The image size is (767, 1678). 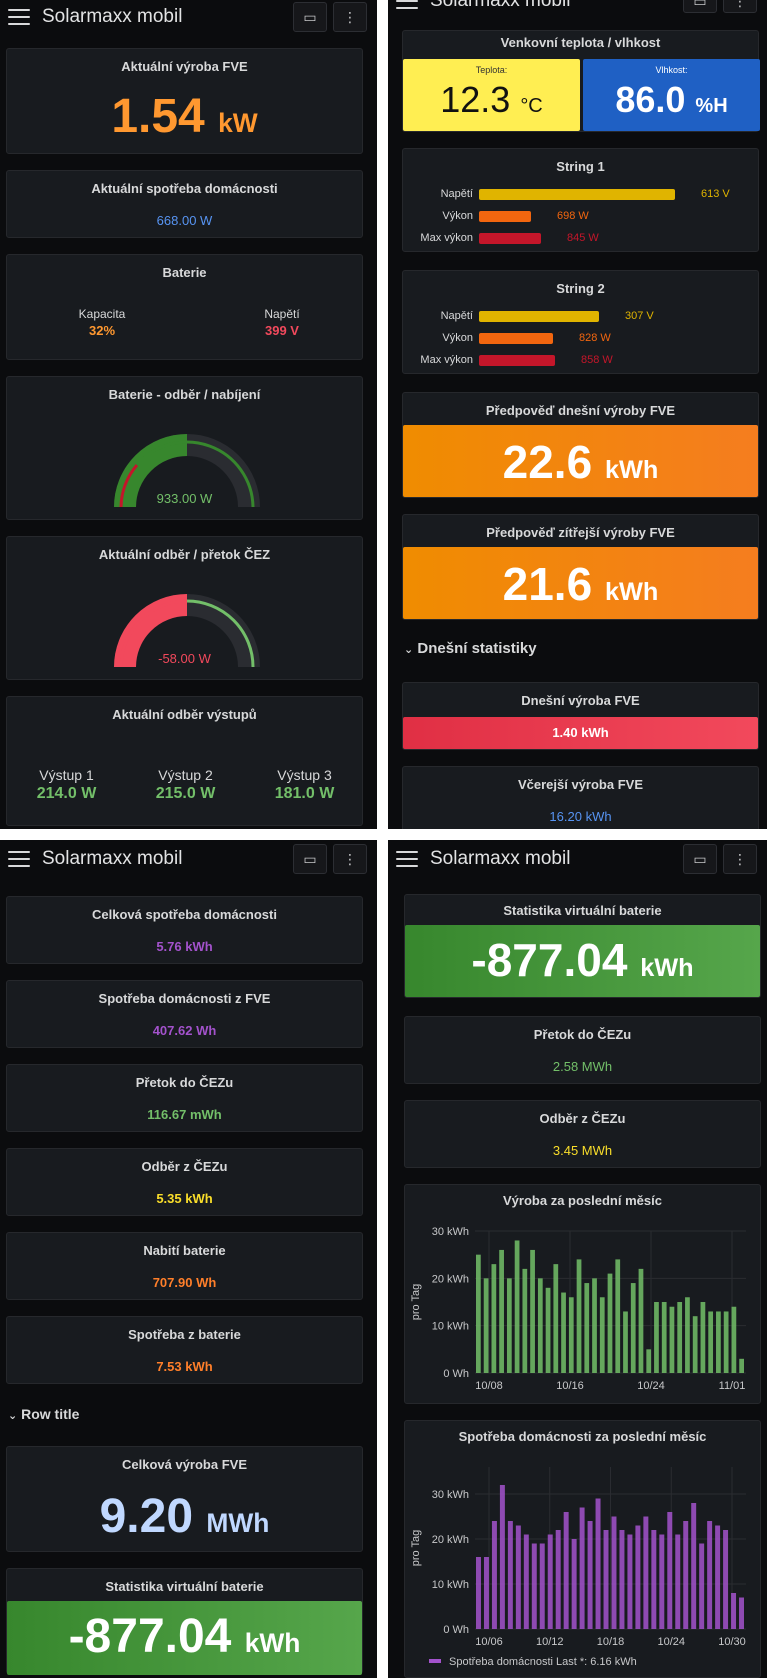 I want to click on stat-panel: Přetok do ČEZu 116.67 mWh, so click(x=184, y=1098).